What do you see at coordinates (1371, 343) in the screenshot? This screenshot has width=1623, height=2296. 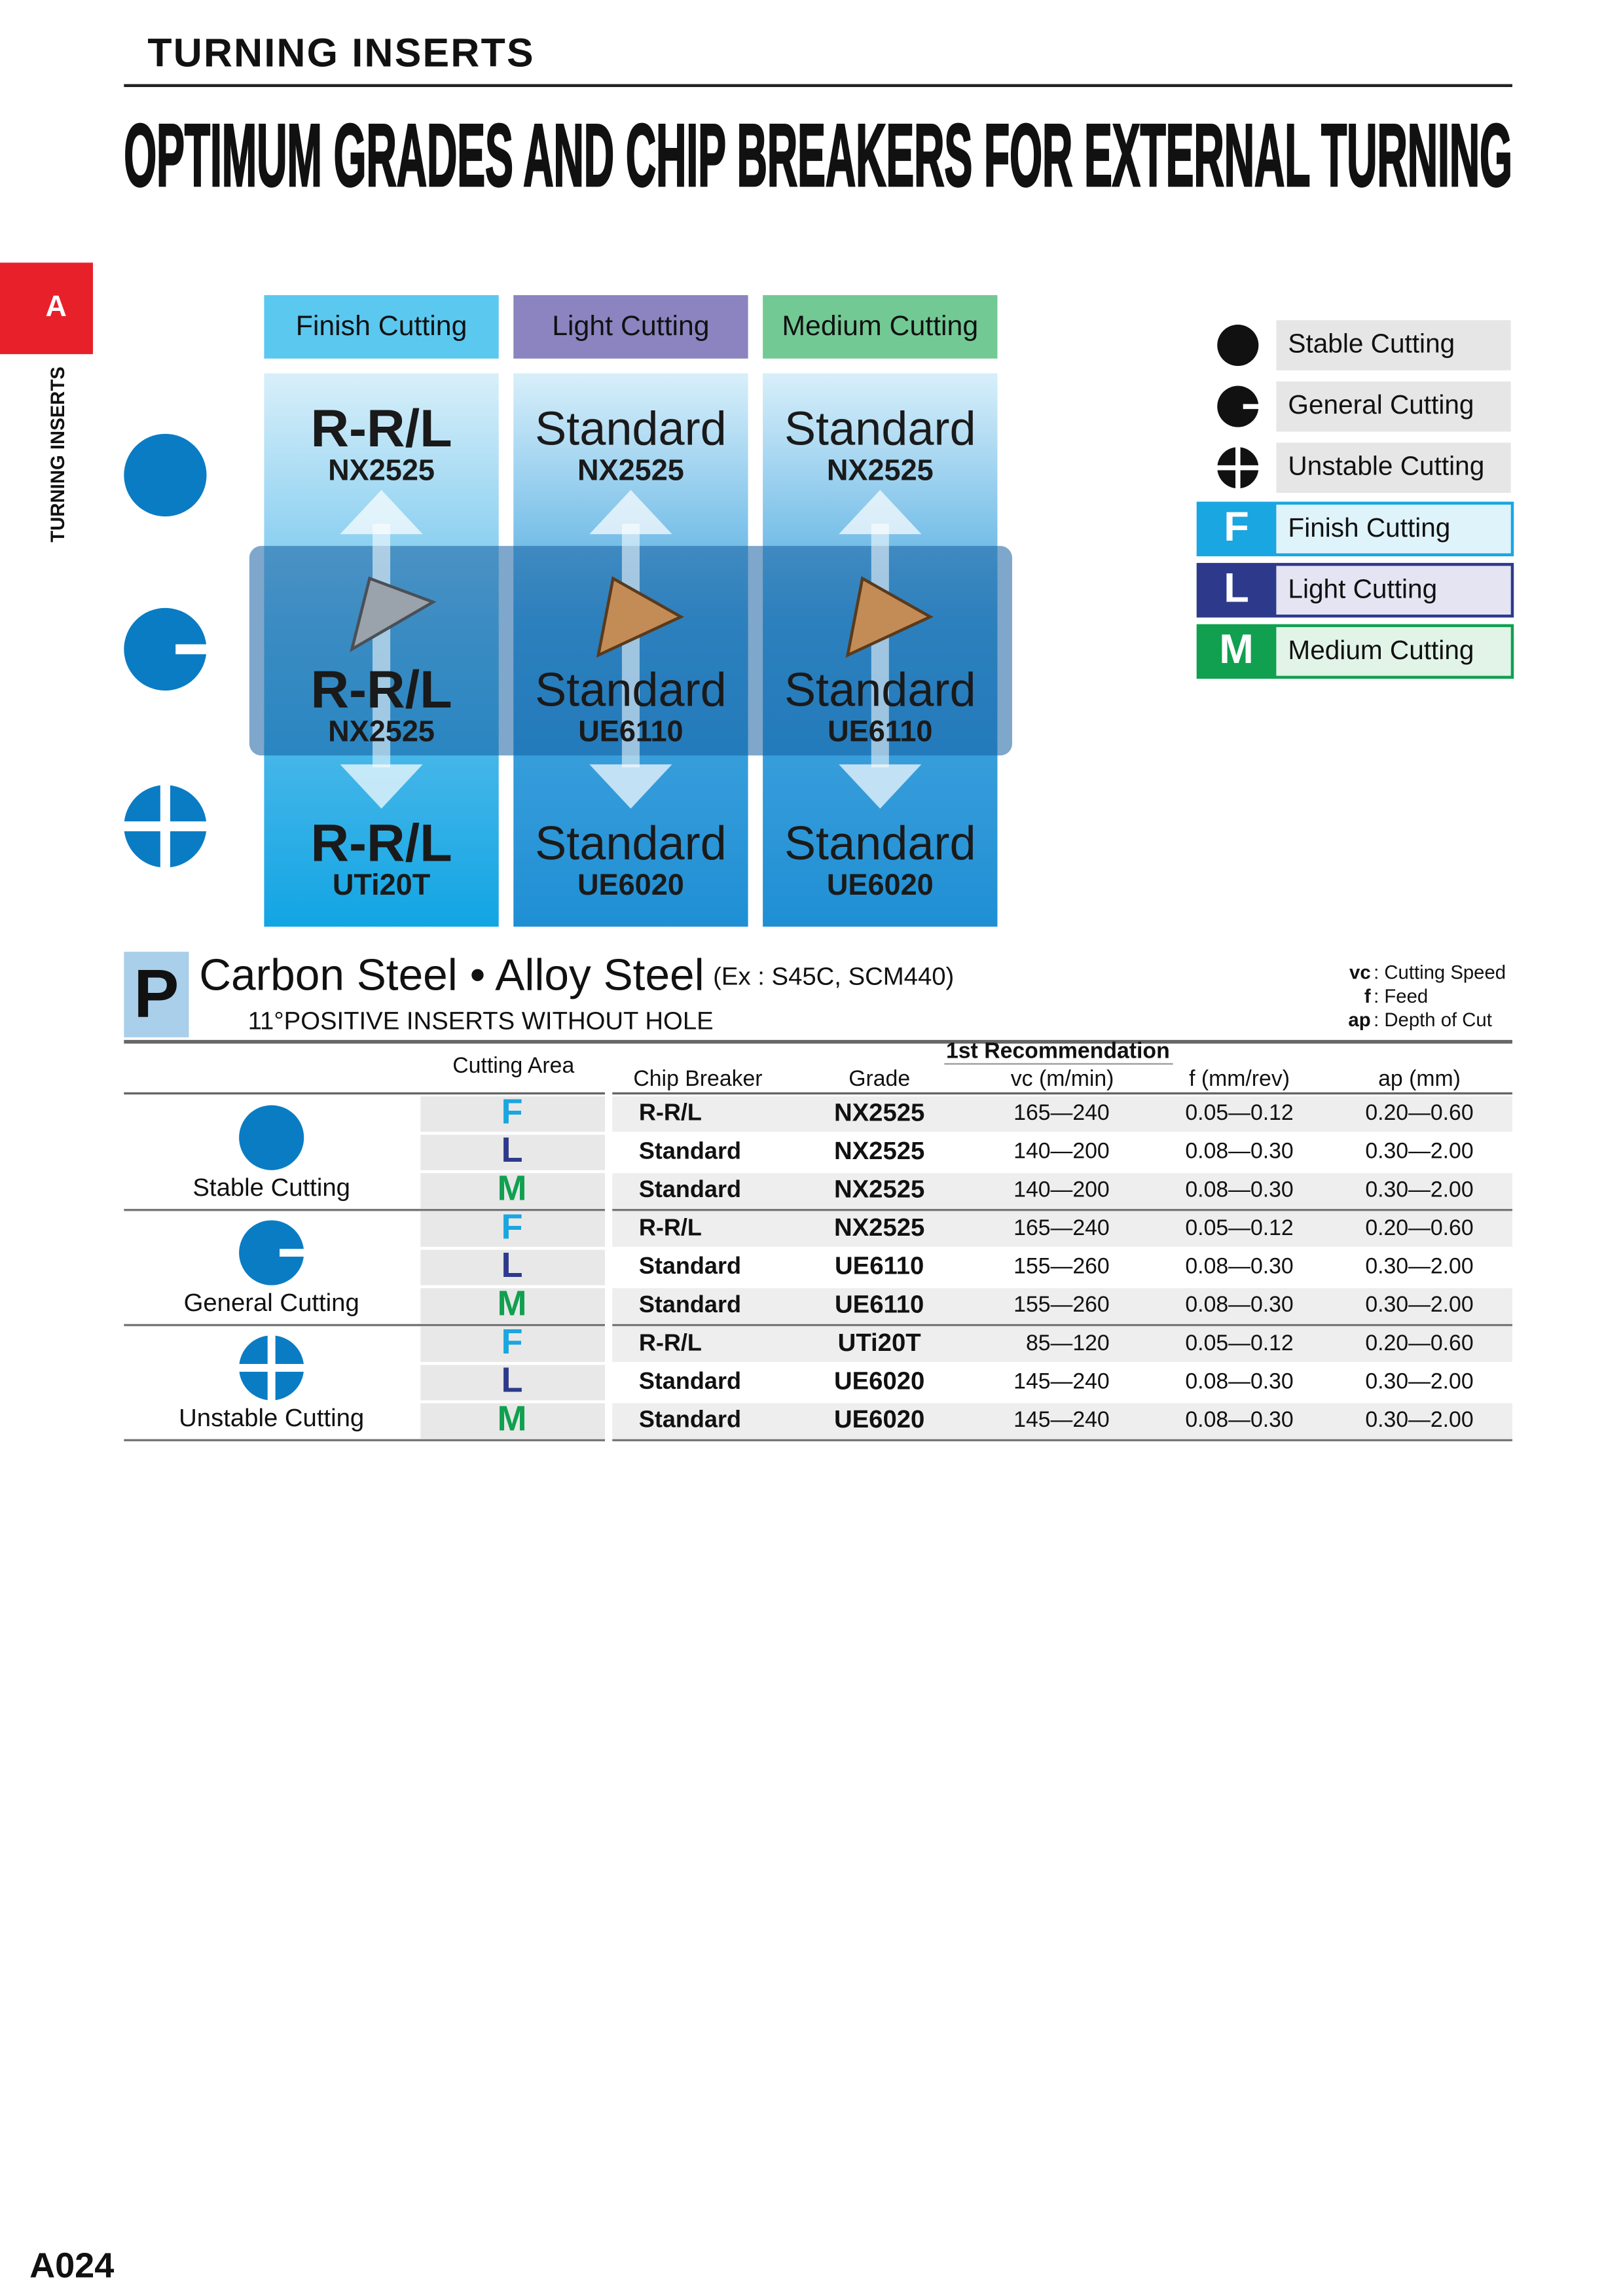 I see `legend-label: Stable Cutting` at bounding box center [1371, 343].